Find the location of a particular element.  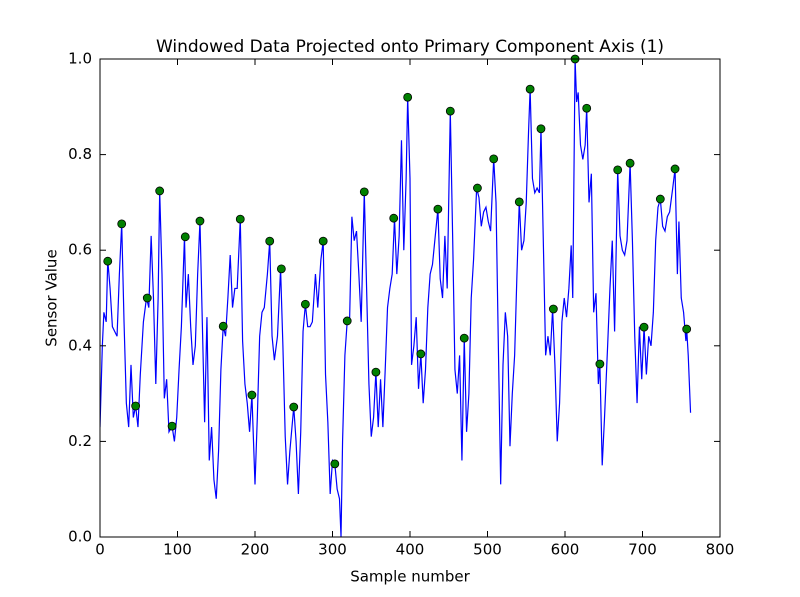

x-tick-label: 800 is located at coordinates (720, 550).